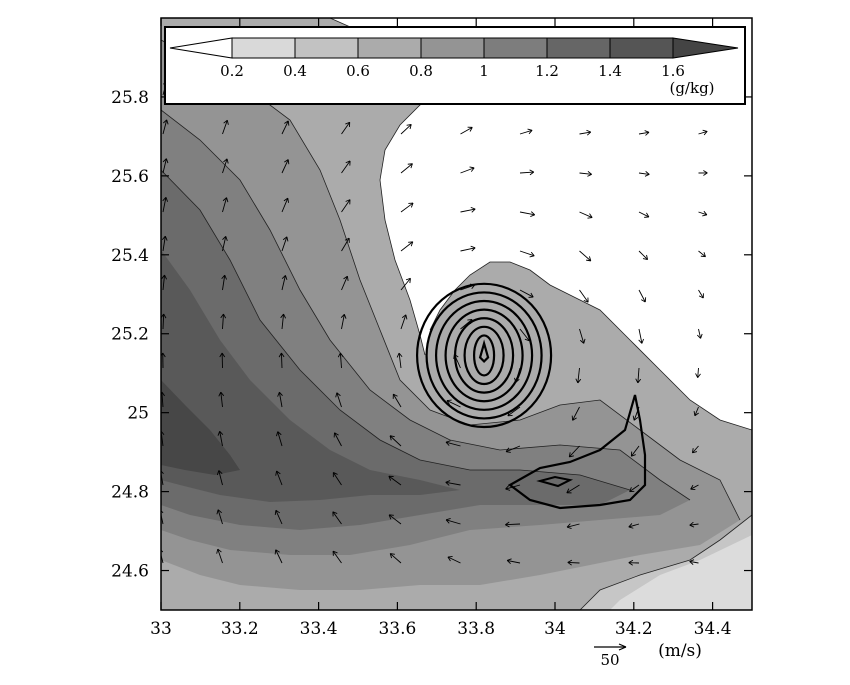  Describe the element at coordinates (681, 572) in the screenshot. I see `contour-fill-level-0.2` at that location.